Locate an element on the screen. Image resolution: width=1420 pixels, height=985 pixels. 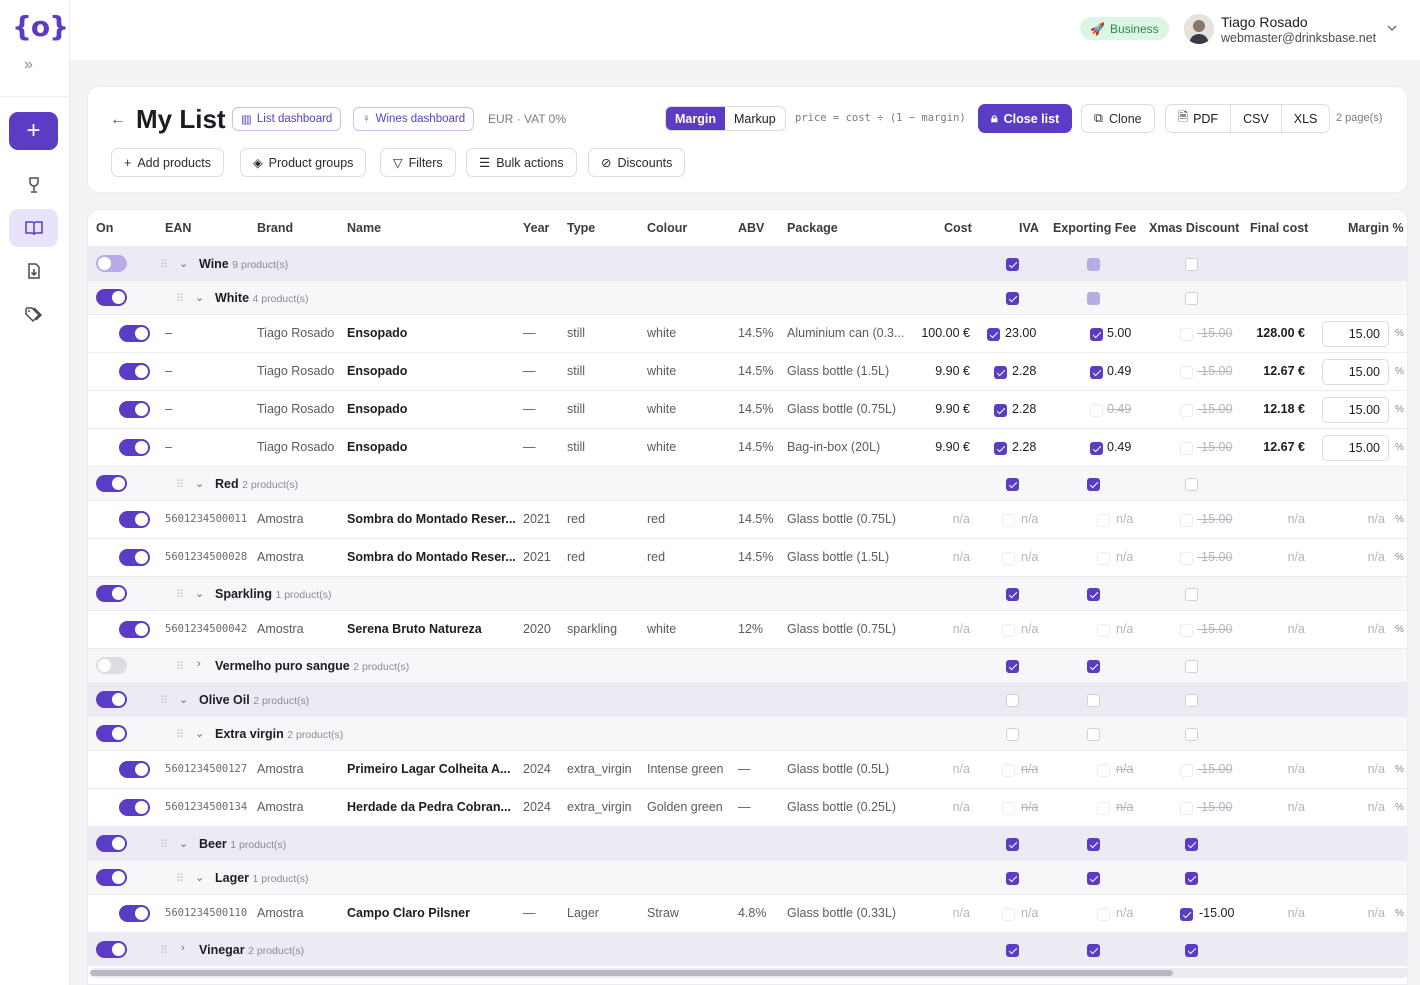
wines-dashboard-link: ♀ Wines dashboard is located at coordinates (414, 119).